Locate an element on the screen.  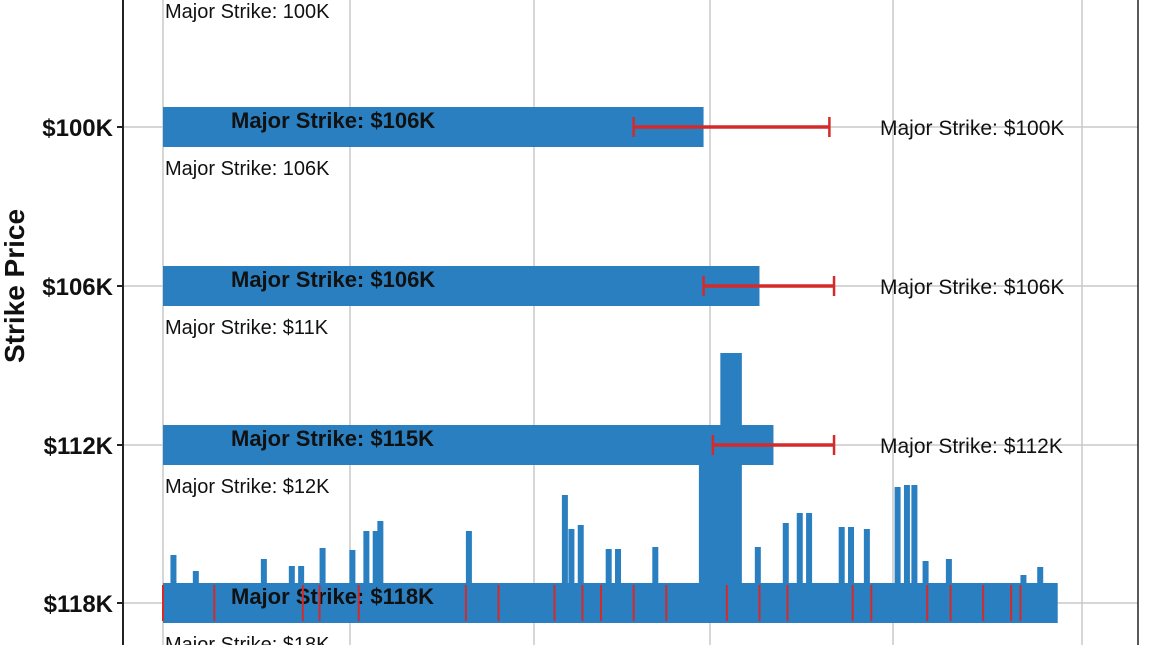
right-strike-label: Major Strike: $112K is located at coordinates (971, 446).